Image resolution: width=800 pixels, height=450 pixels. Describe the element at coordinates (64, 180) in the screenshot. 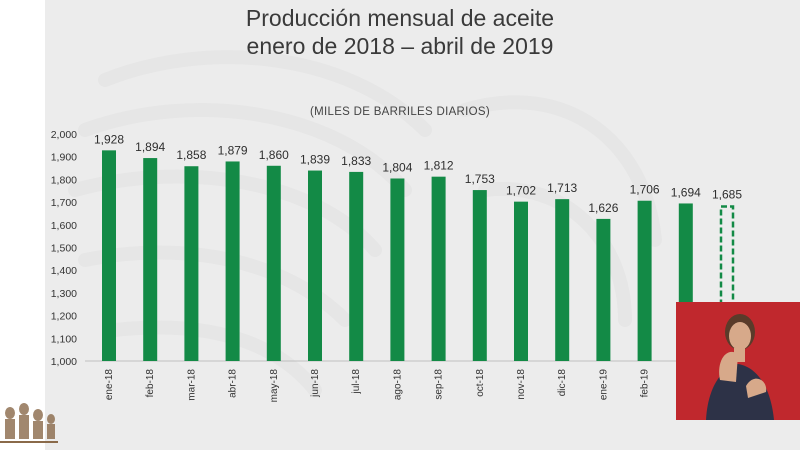

I see `y-tick-label: 1,800` at that location.